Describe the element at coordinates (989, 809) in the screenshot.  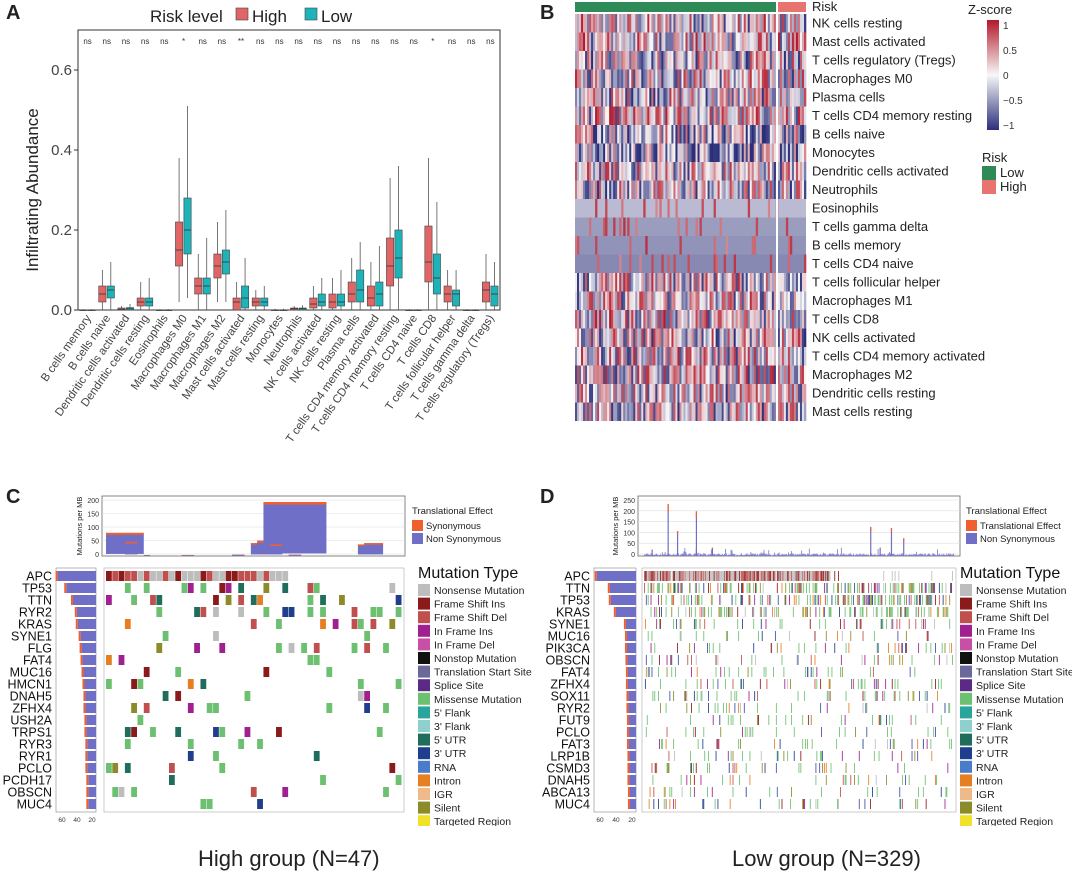
I see `mutation-legend-label: Silent` at that location.